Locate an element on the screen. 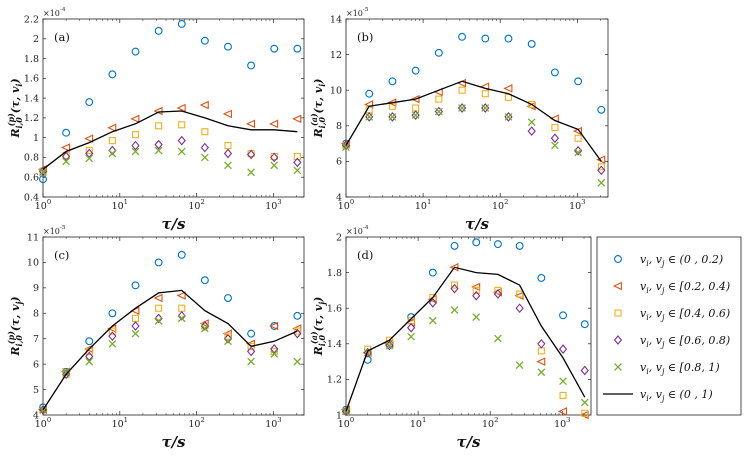 This screenshot has height=465, width=747. y-multiplier: ×10⁻⁴ is located at coordinates (54, 12).